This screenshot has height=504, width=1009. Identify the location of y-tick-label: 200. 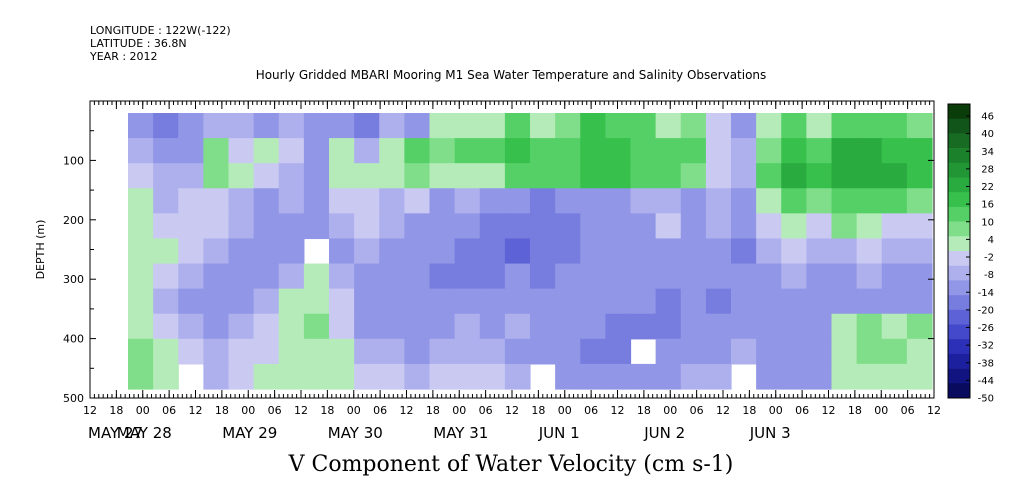
(73, 220).